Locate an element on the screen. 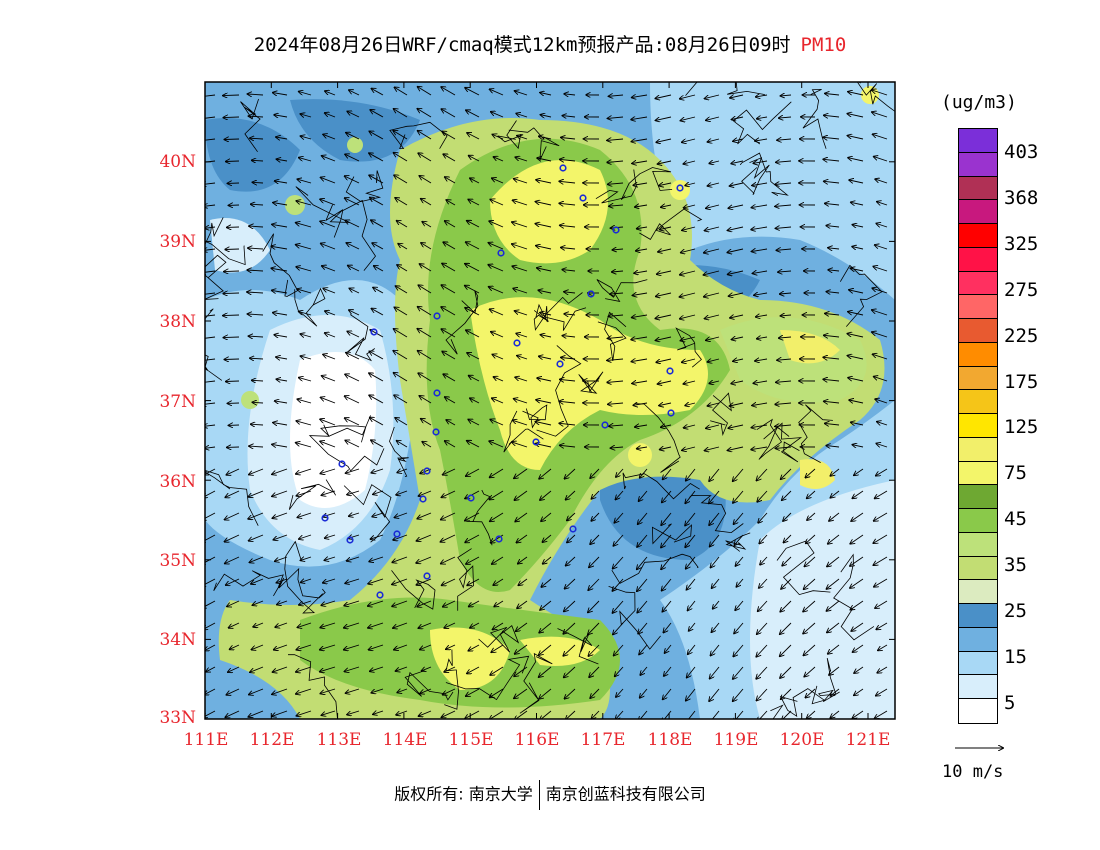  colorbar-label: 175 is located at coordinates (1021, 382).